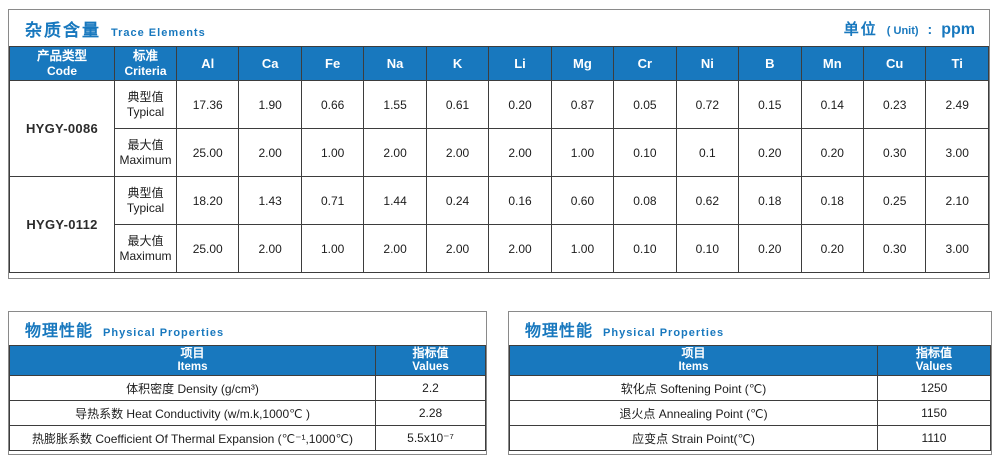 The image size is (1000, 463). I want to click on criteria-en: Maximum, so click(145, 159).